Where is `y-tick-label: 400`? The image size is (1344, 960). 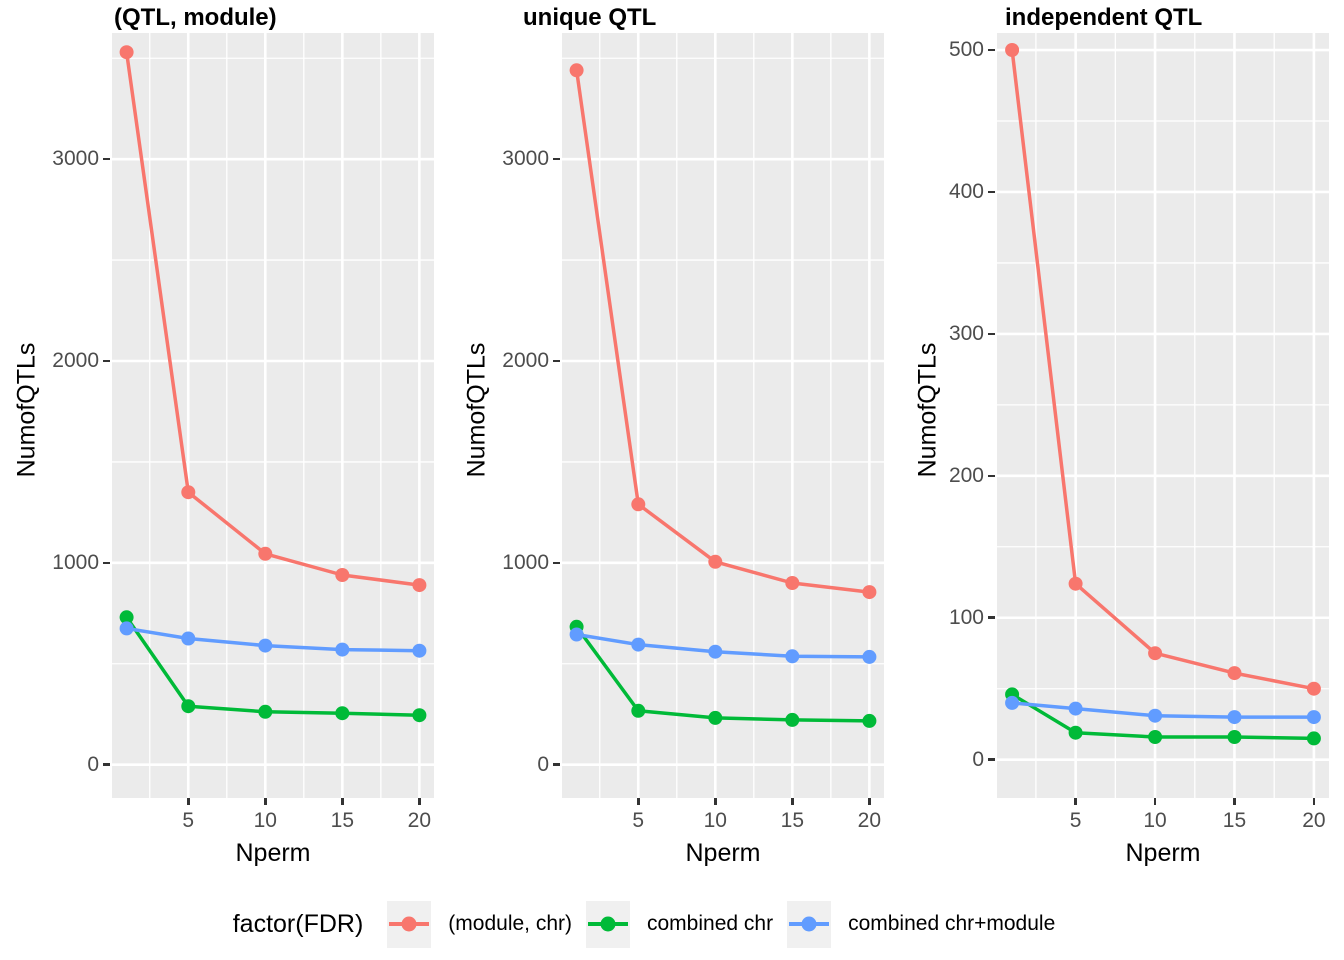 y-tick-label: 400 is located at coordinates (966, 191).